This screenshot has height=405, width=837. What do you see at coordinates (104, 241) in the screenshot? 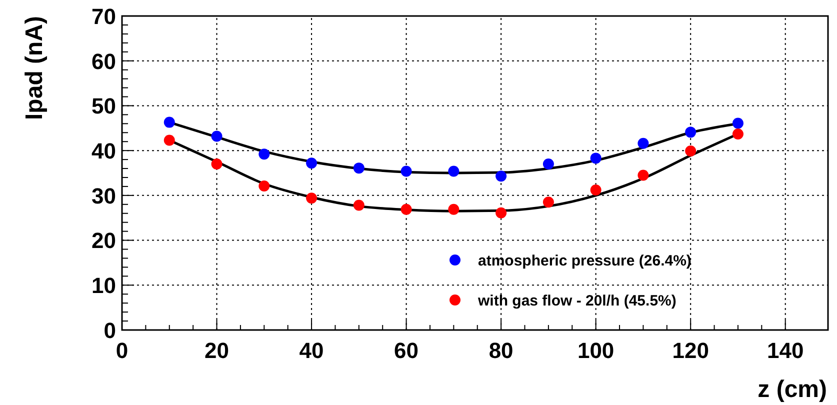
I see `y-tick-label: 20` at bounding box center [104, 241].